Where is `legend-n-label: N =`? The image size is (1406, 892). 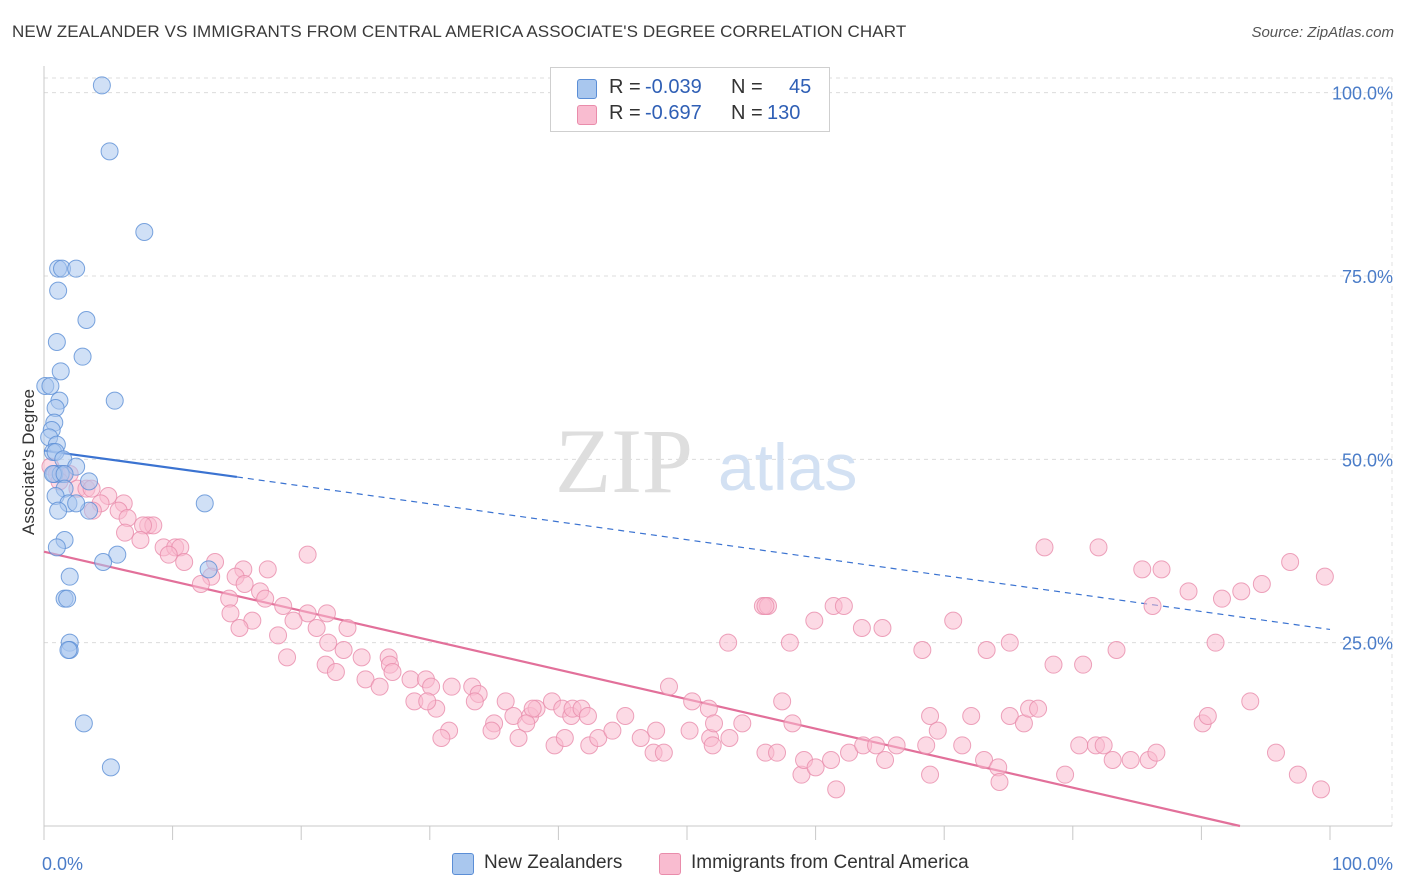
legend-n-label: N = is located at coordinates (747, 113).